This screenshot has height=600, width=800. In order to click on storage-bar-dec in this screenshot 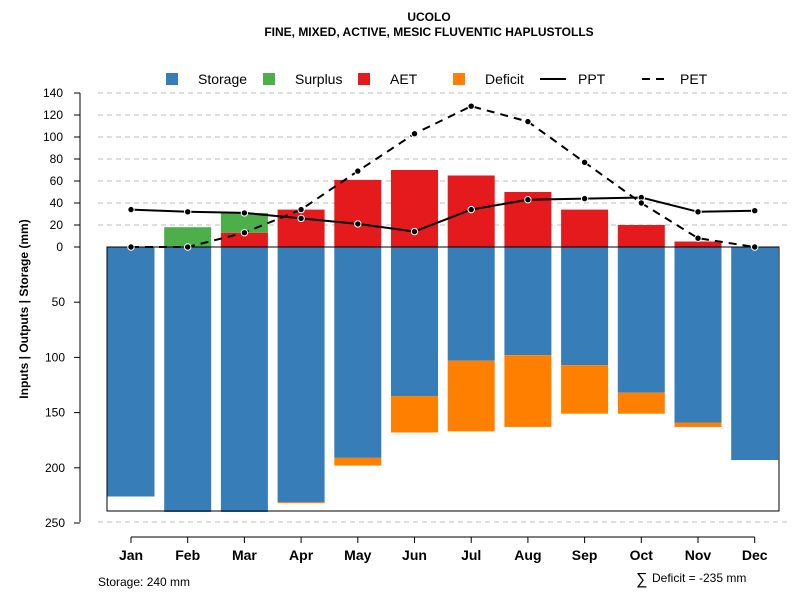, I will do `click(755, 354)`.